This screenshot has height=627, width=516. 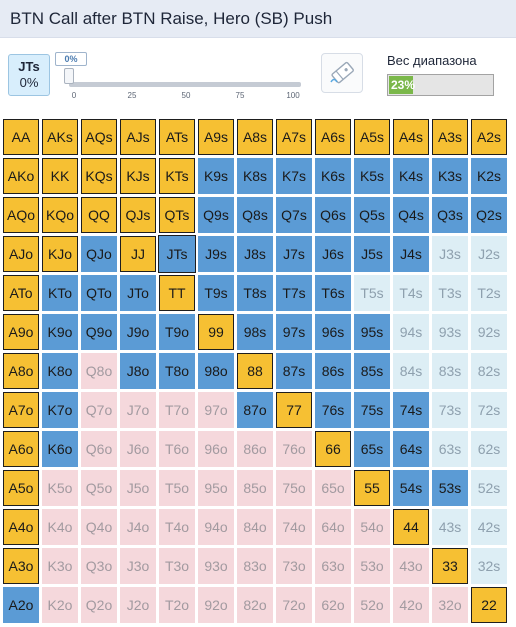 I want to click on hand-cell: 84s, so click(x=411, y=371).